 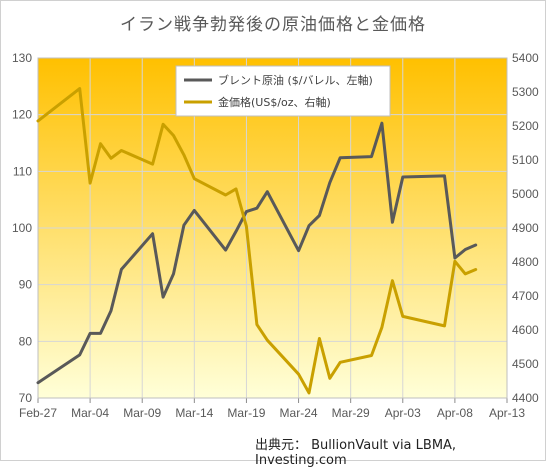 I want to click on y-right-tick-label: 5400, so click(x=525, y=58).